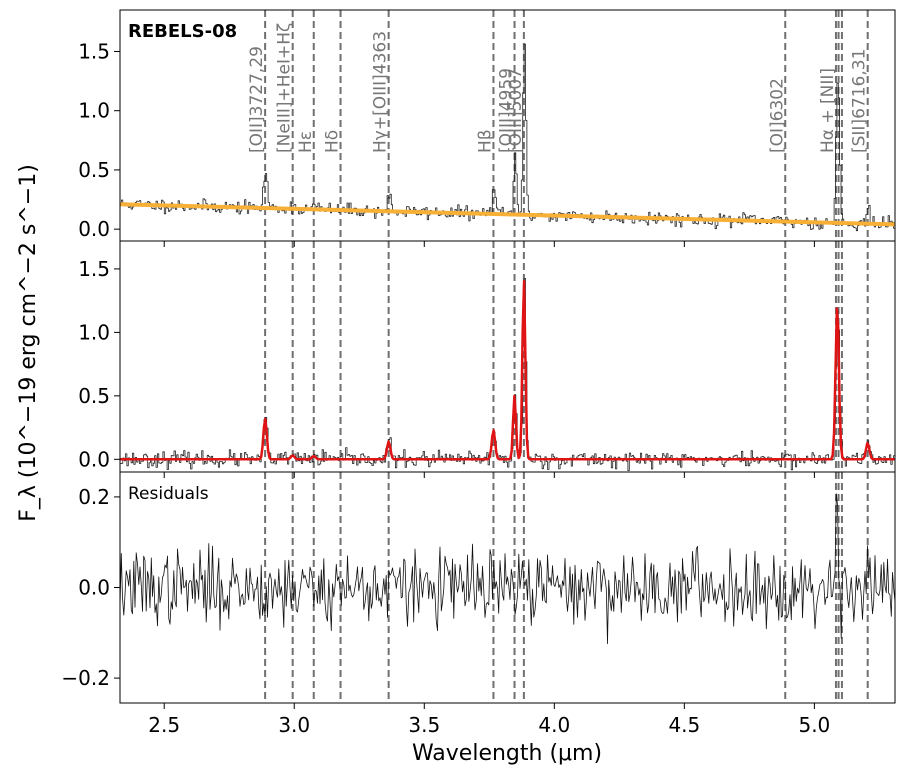 Image resolution: width=904 pixels, height=780 pixels. What do you see at coordinates (94, 459) in the screenshot?
I see `y-tick-label-model-0: 0.0` at bounding box center [94, 459].